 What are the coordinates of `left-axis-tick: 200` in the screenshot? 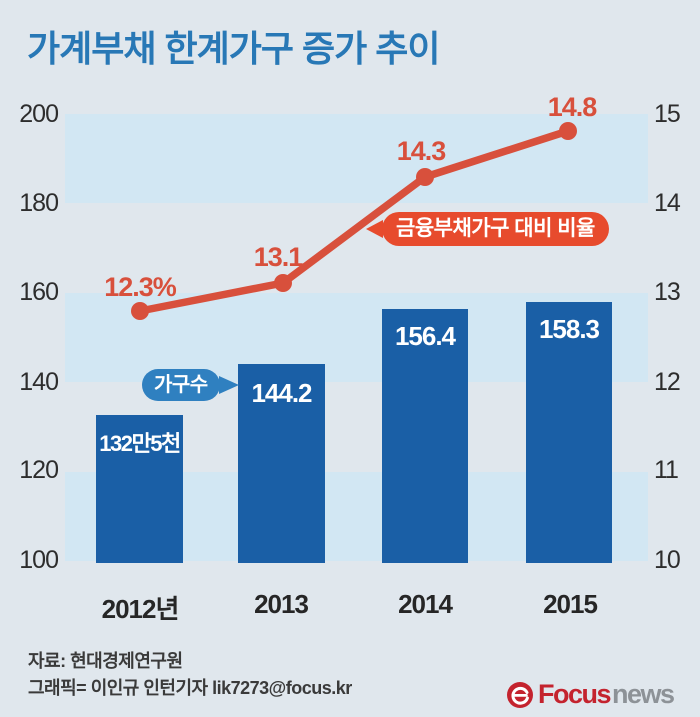 It's located at (39, 114).